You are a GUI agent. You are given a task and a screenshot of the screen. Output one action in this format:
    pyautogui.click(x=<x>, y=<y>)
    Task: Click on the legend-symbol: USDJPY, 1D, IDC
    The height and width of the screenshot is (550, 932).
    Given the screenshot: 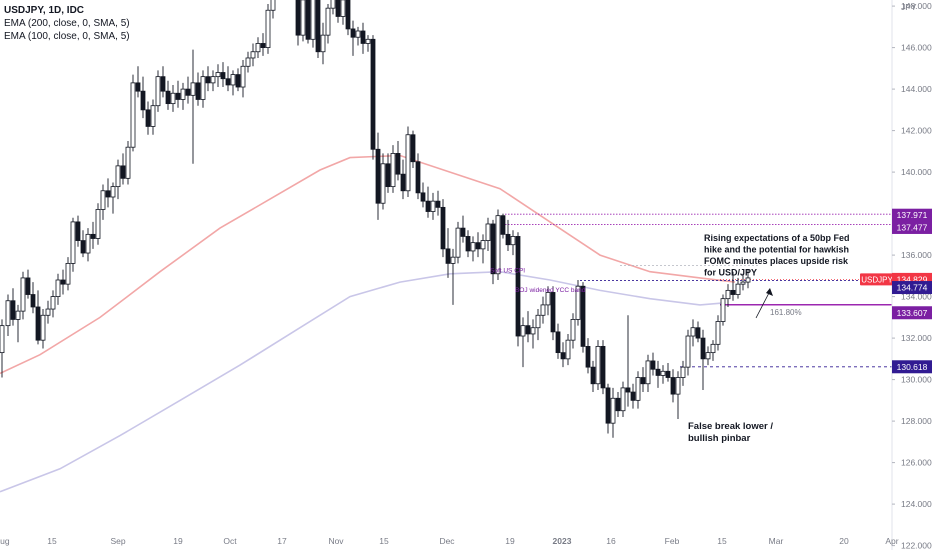 What is the action you would take?
    pyautogui.click(x=44, y=10)
    